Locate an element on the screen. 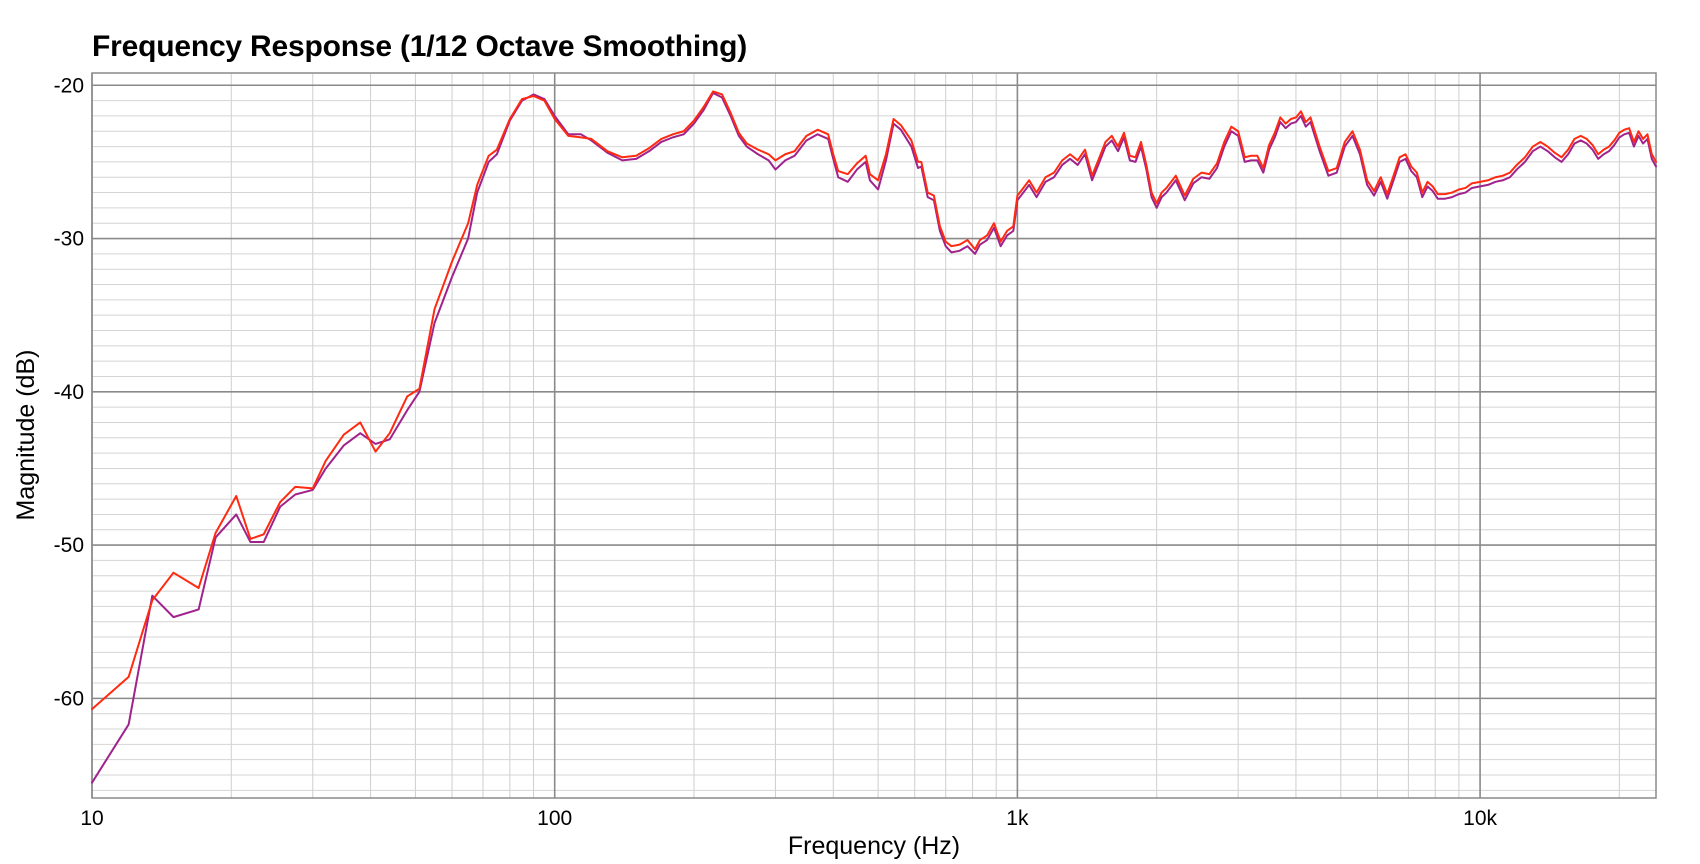 The image size is (1700, 864). y-axis-label: Magnitude (dB) is located at coordinates (26, 435).